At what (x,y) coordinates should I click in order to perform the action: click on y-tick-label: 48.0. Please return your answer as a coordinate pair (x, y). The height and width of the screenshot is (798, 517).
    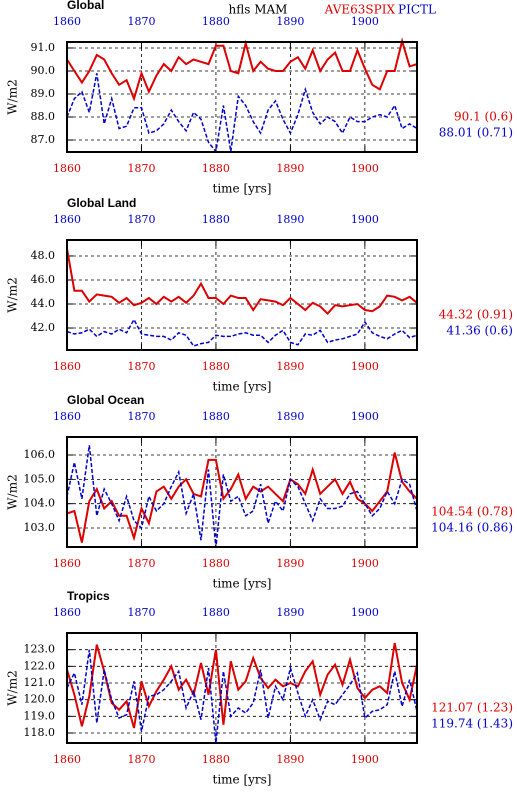
    Looking at the image, I should click on (43, 255).